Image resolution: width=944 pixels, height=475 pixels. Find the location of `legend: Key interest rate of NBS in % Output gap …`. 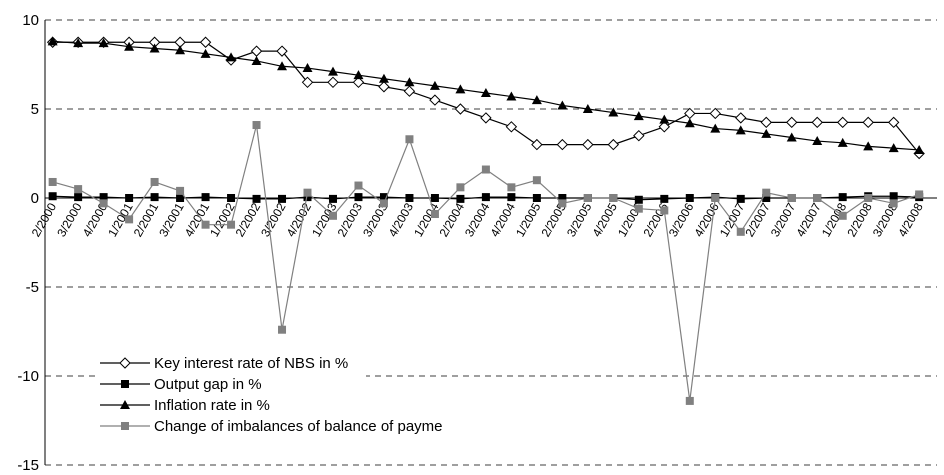

legend: Key interest rate of NBS in % Output gap … is located at coordinates (269, 394).